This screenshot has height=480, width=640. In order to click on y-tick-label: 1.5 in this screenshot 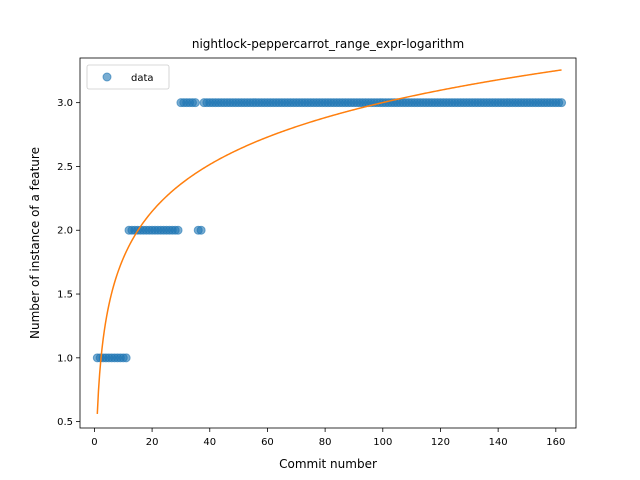, I will do `click(65, 295)`.